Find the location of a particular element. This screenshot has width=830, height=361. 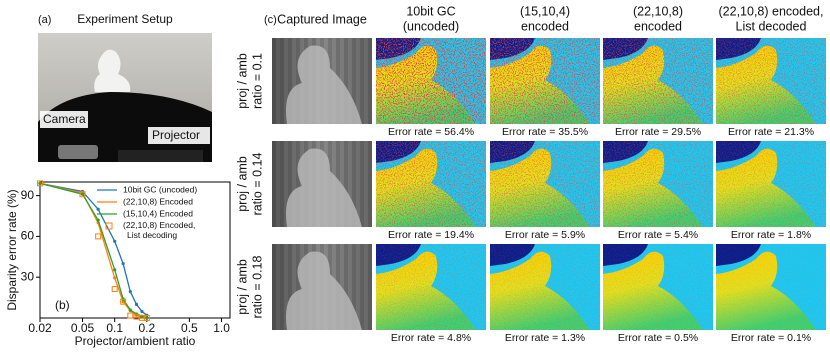

error-rate: Error rate = 5.4% is located at coordinates (658, 235).